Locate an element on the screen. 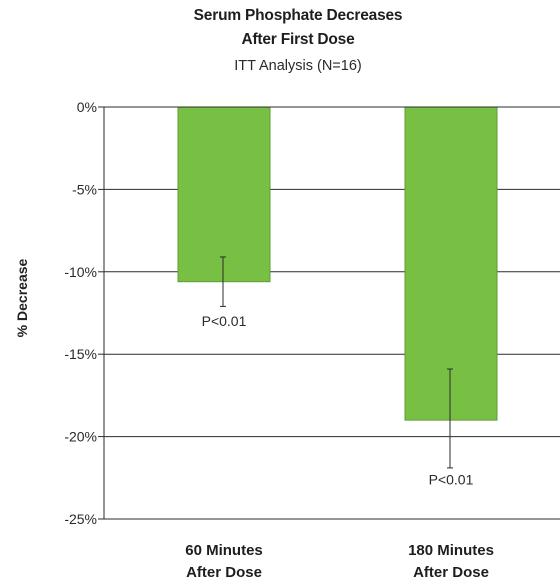  x-category-label: 60 Minutes is located at coordinates (224, 550).